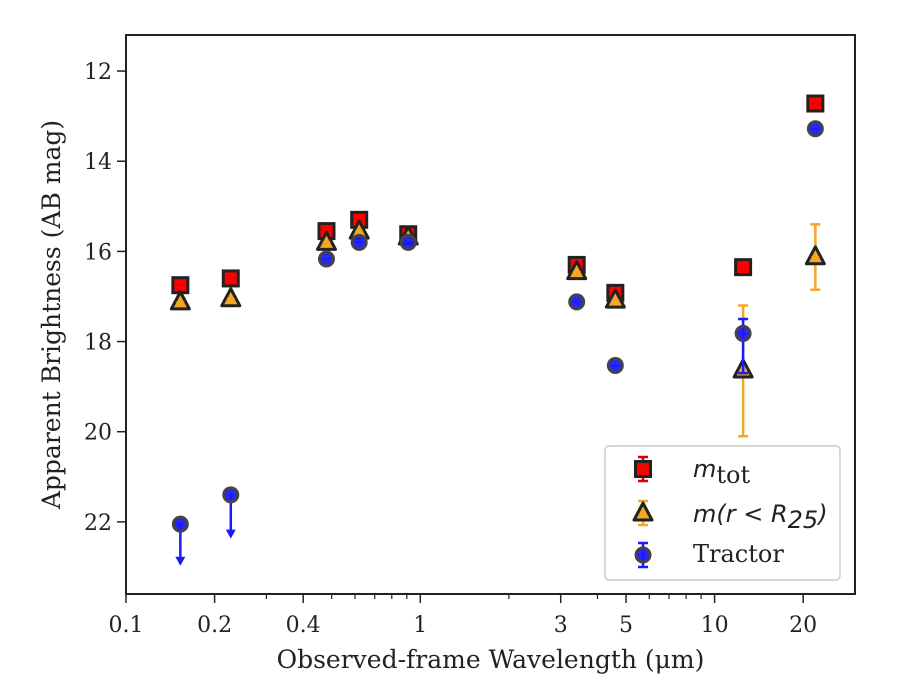  Describe the element at coordinates (214, 625) in the screenshot. I see `x-tick-label: 0.2` at that location.